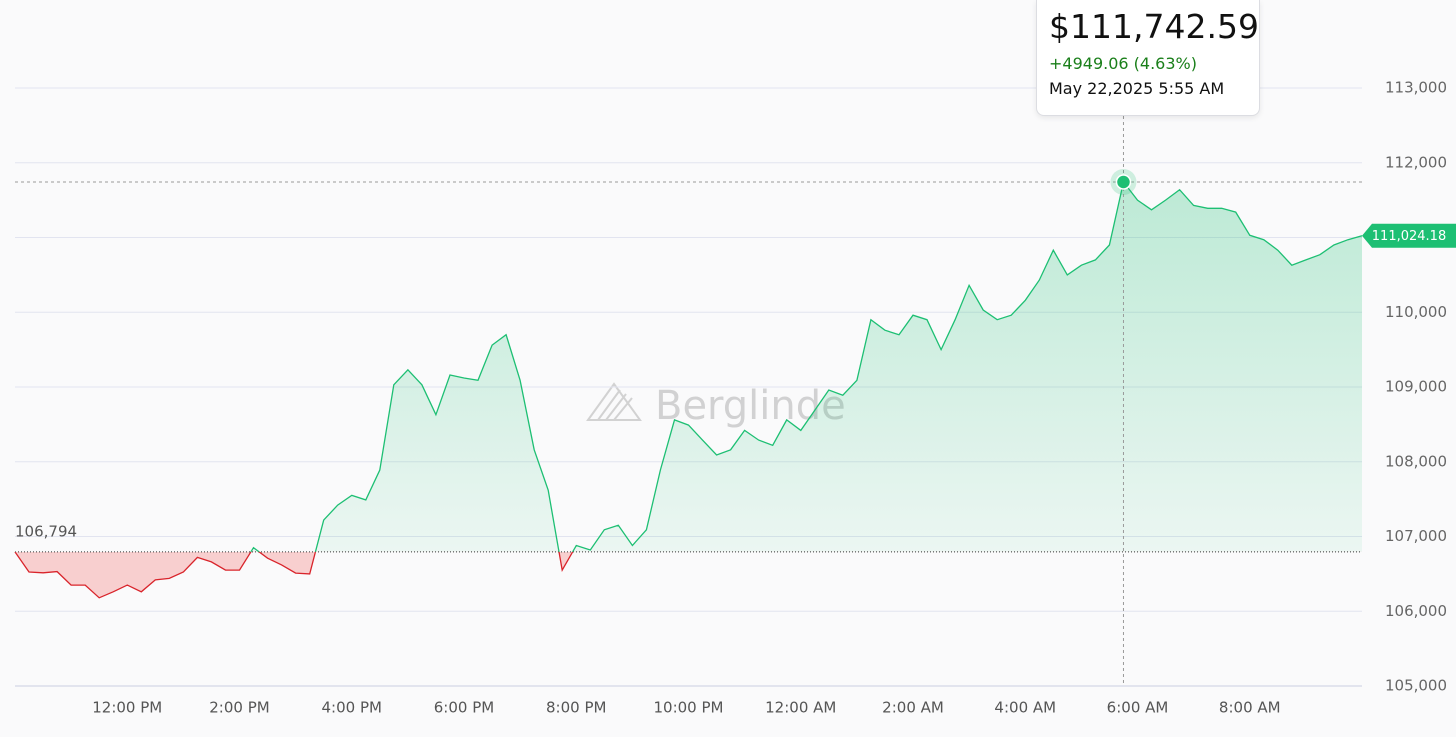 This screenshot has width=1456, height=737. Describe the element at coordinates (464, 708) in the screenshot. I see `x-tick-label: 6:00 PM` at that location.